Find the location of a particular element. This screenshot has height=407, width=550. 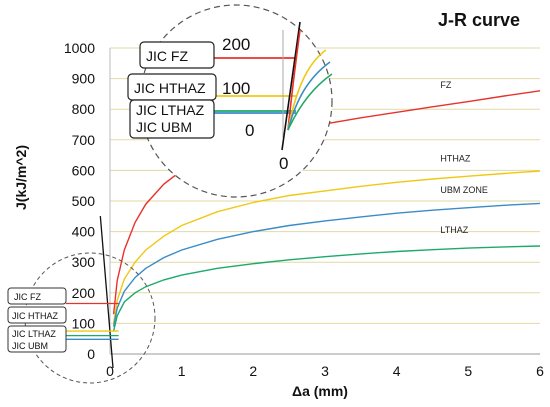

y-tick-label: 600 is located at coordinates (84, 170).